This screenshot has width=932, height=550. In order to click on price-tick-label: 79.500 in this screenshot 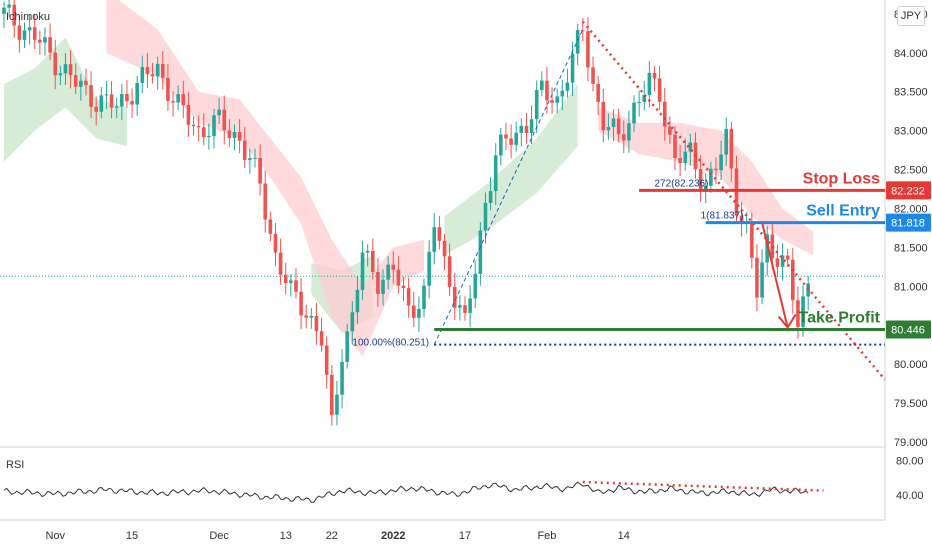, I will do `click(911, 404)`.